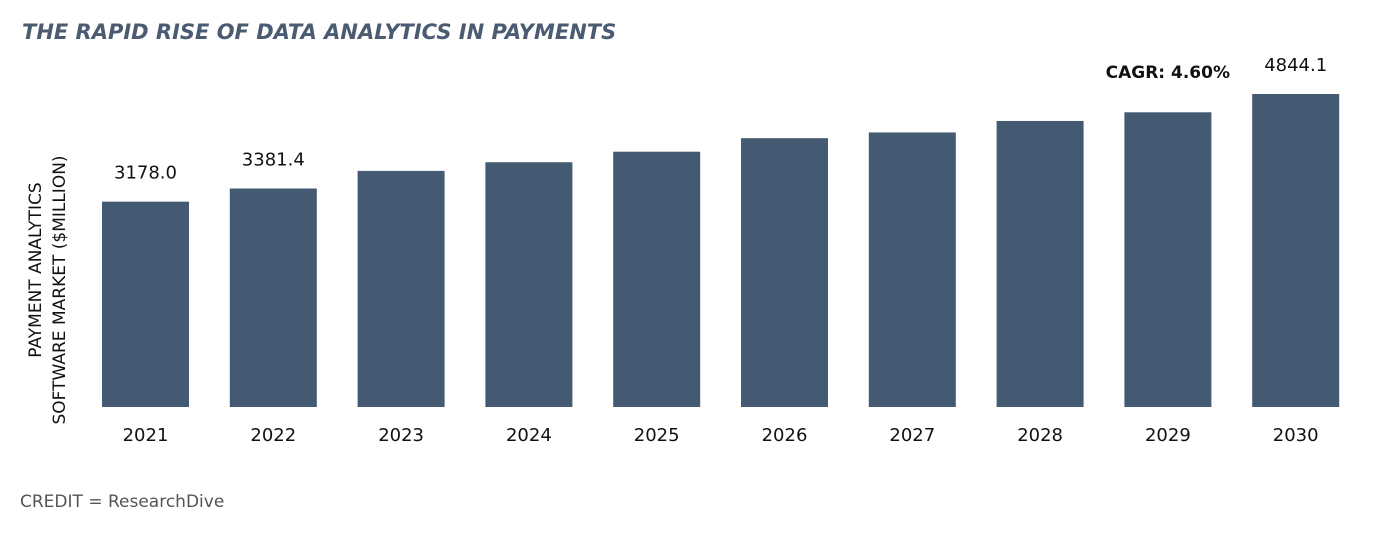 Image resolution: width=1383 pixels, height=535 pixels. What do you see at coordinates (1040, 435) in the screenshot?
I see `x-tick-label: 2028` at bounding box center [1040, 435].